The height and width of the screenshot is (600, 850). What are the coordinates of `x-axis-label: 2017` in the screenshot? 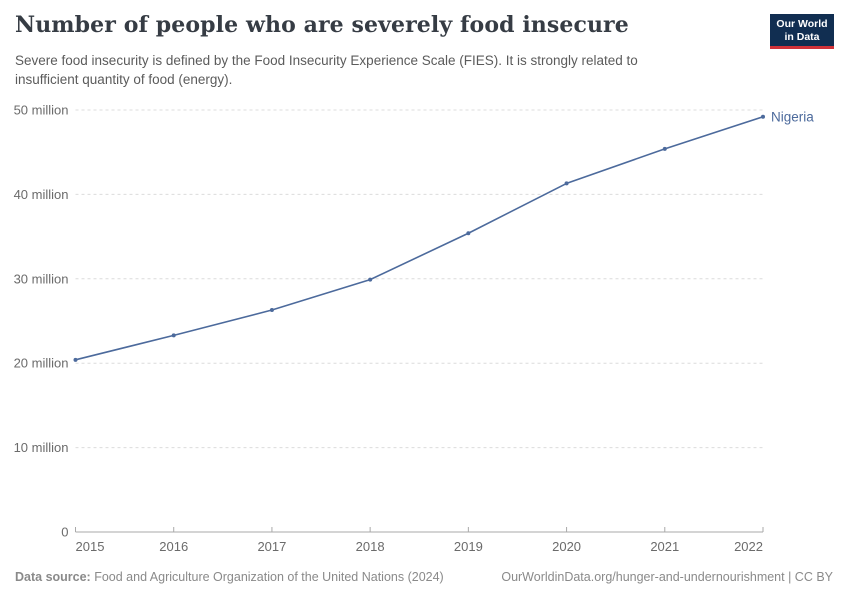 It's located at (271, 546).